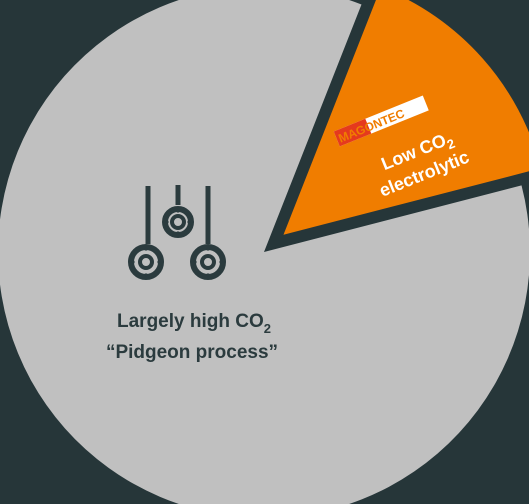 This screenshot has height=504, width=529. What do you see at coordinates (177, 232) in the screenshot?
I see `retort-furnace-icon` at bounding box center [177, 232].